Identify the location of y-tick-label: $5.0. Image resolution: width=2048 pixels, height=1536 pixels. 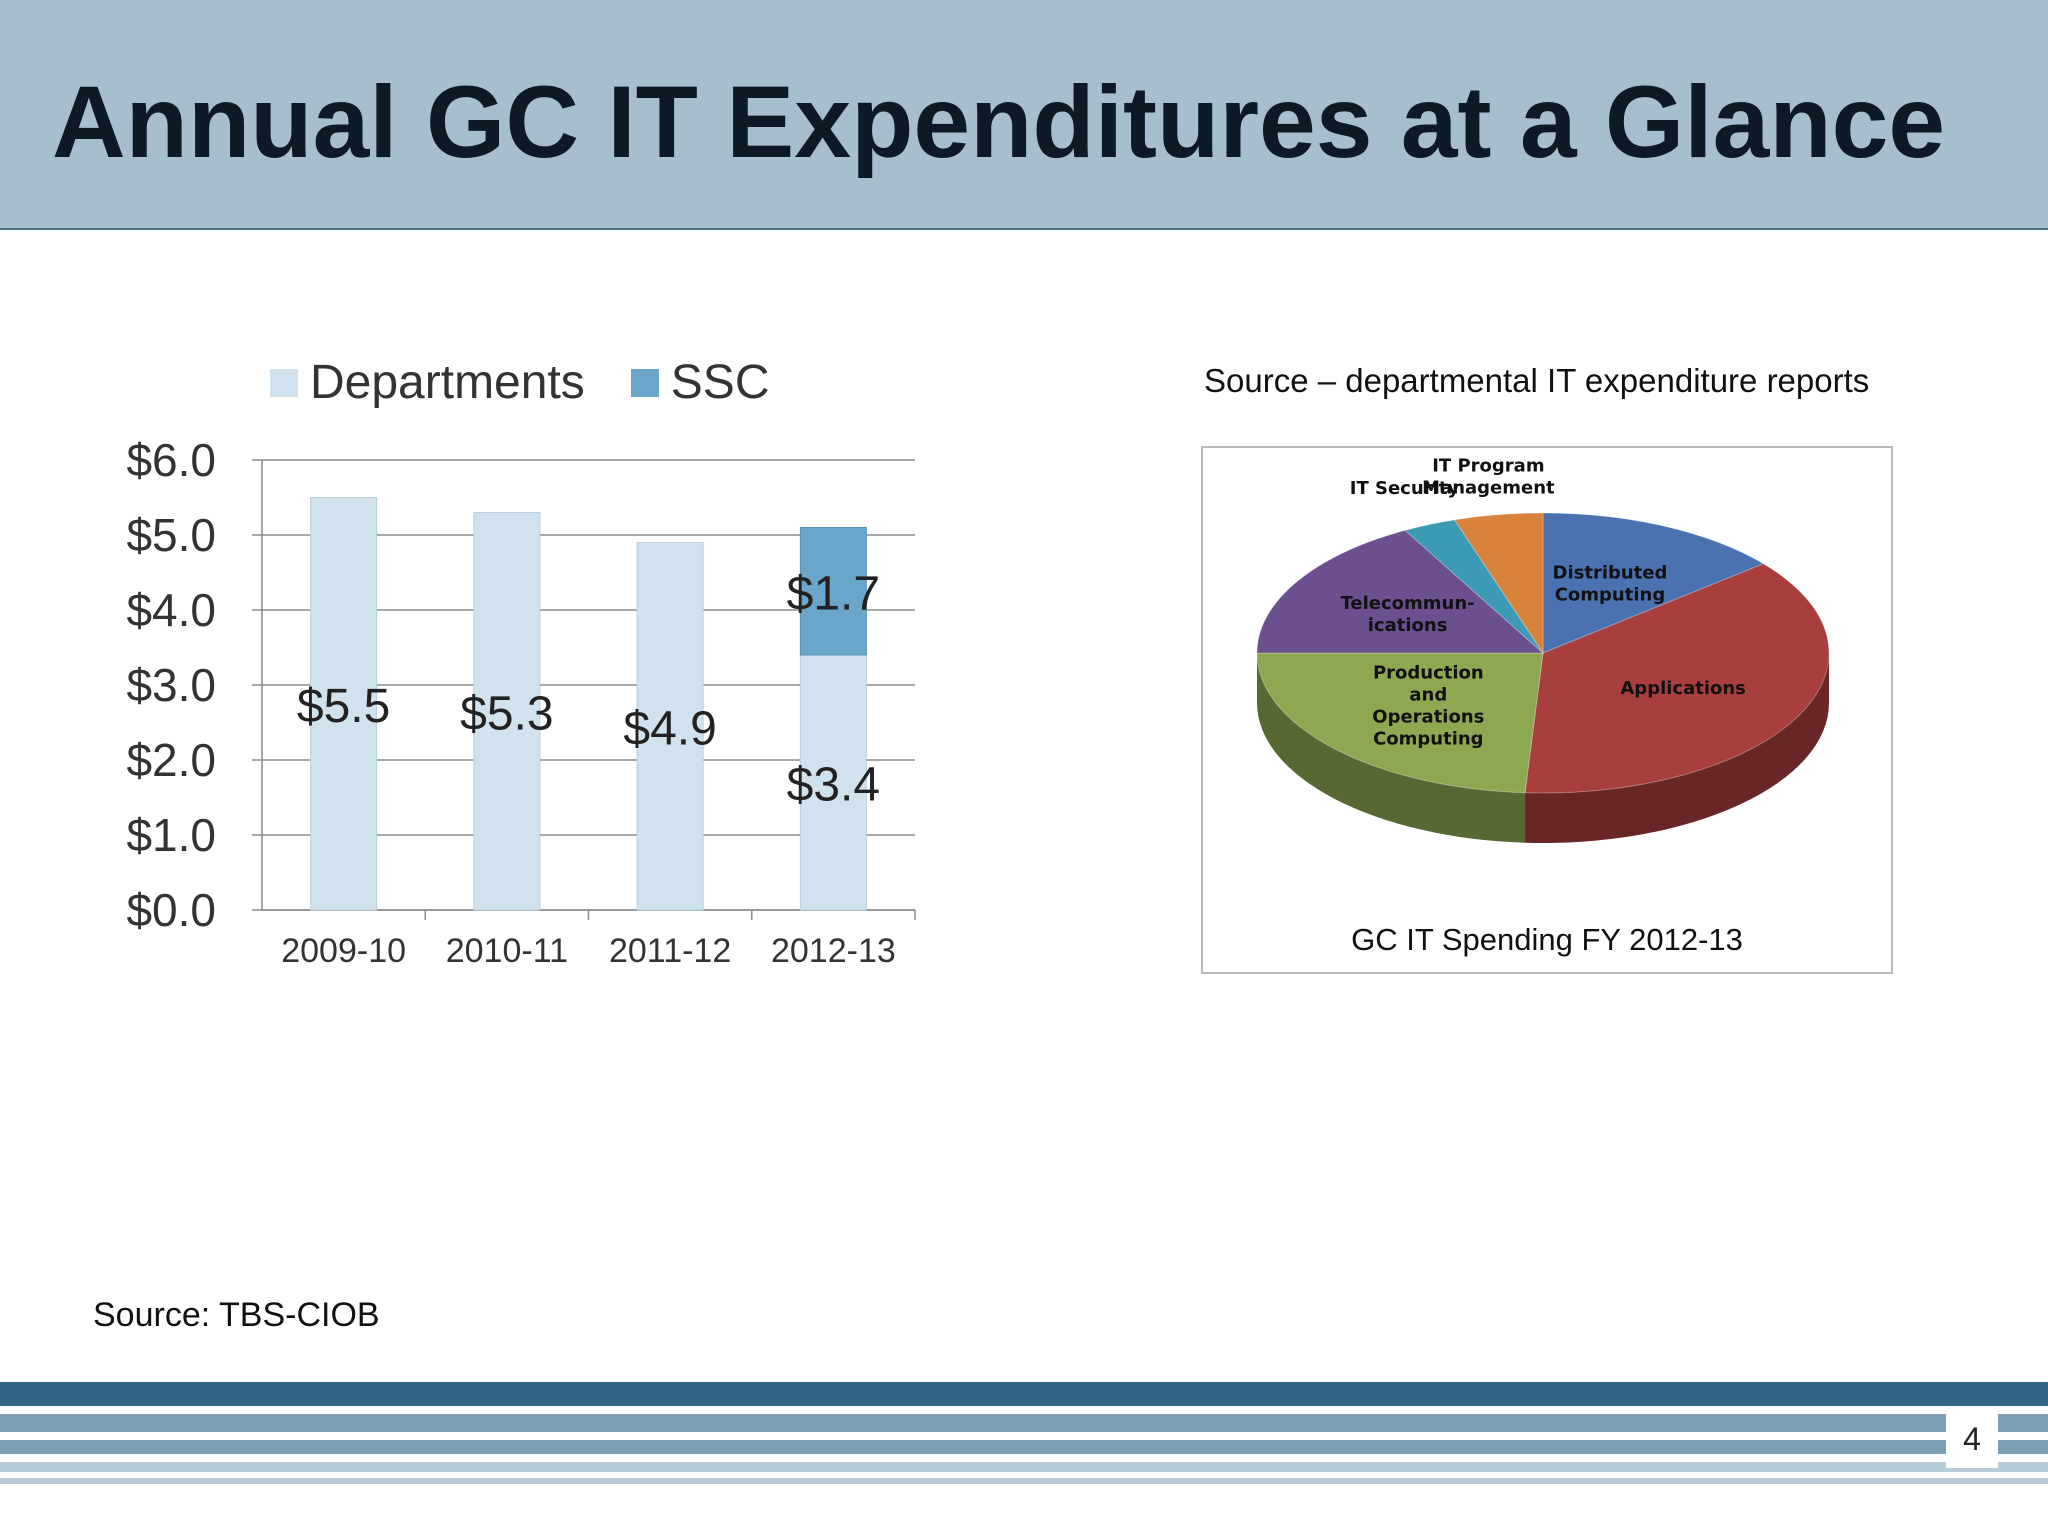
(171, 535).